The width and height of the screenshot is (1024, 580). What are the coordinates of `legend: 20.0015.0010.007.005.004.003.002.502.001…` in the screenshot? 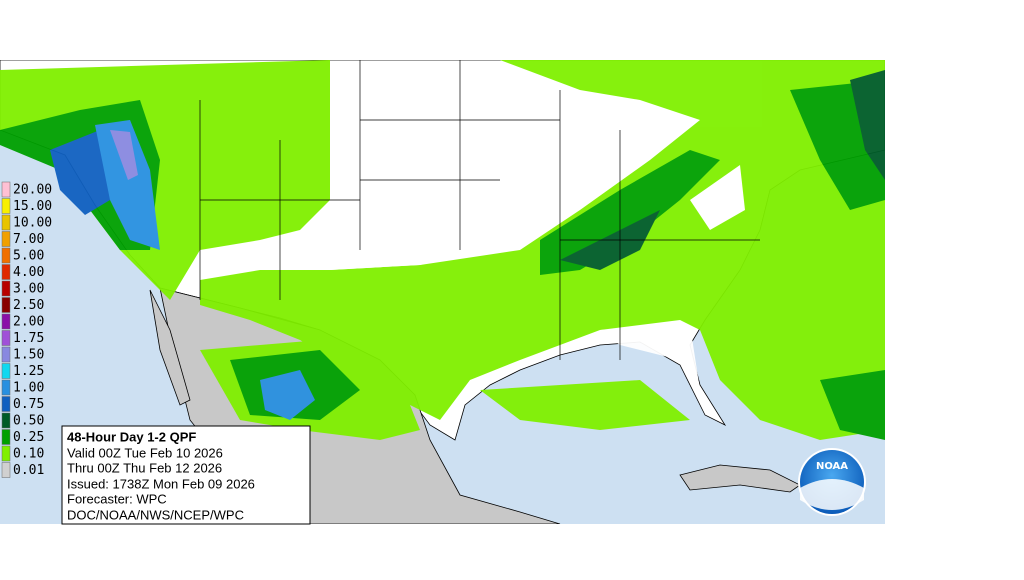 It's located at (26, 329).